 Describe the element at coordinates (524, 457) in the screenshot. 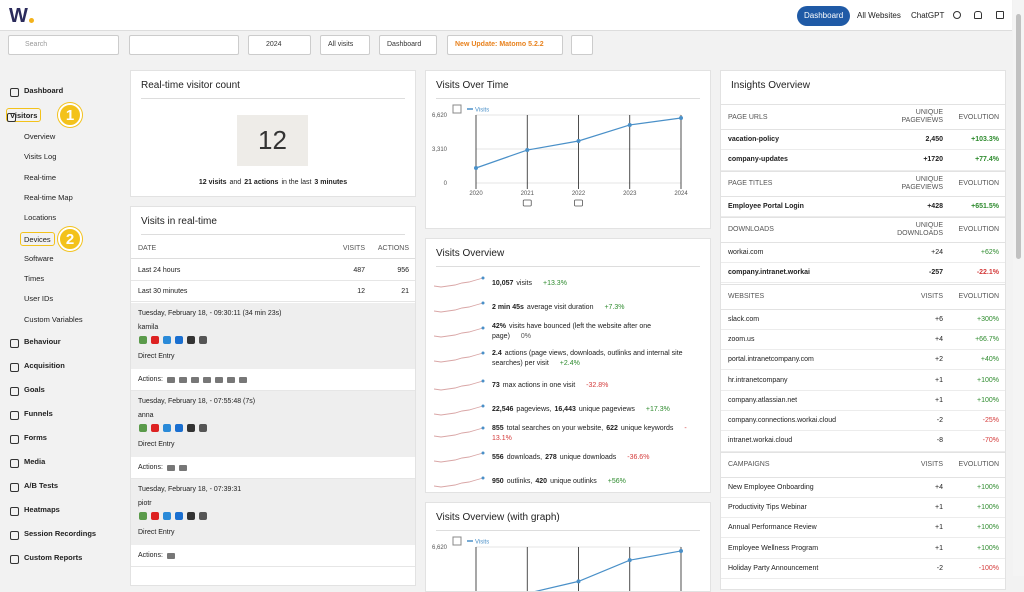

I see `overview-part: downloads,` at that location.